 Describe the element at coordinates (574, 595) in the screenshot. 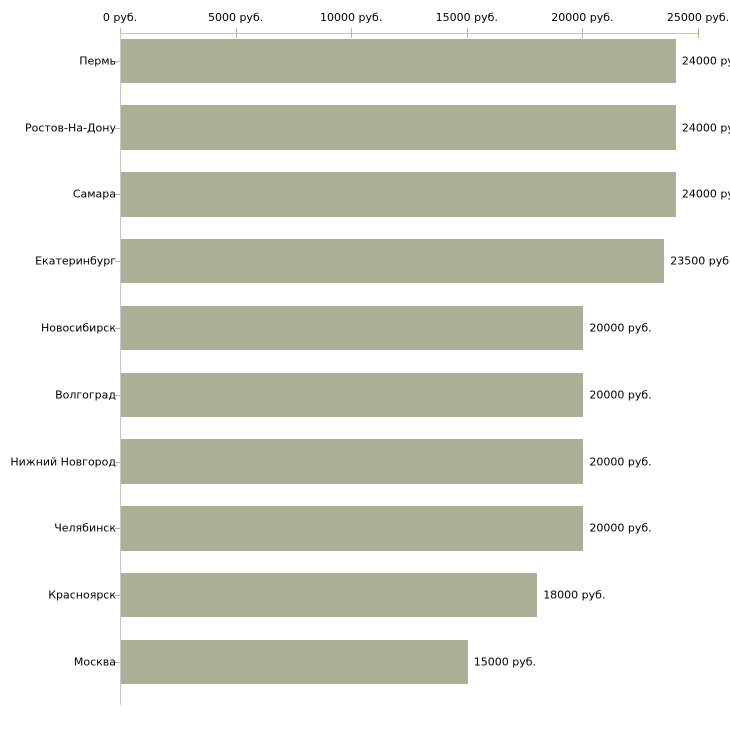

I see `value-label: 18000 руб.` at that location.